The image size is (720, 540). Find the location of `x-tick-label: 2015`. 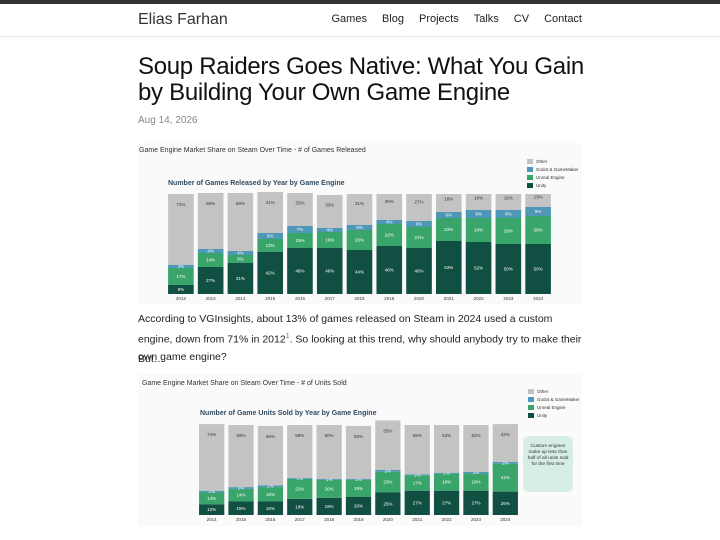

x-tick-label: 2015 is located at coordinates (270, 298).